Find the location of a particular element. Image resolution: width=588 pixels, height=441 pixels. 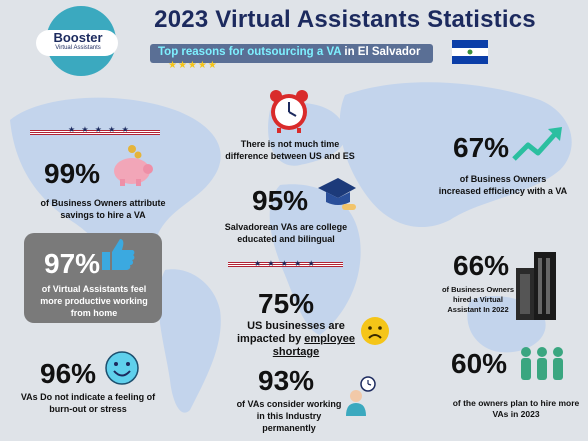

stat-95-value: 95% is located at coordinates (280, 200).